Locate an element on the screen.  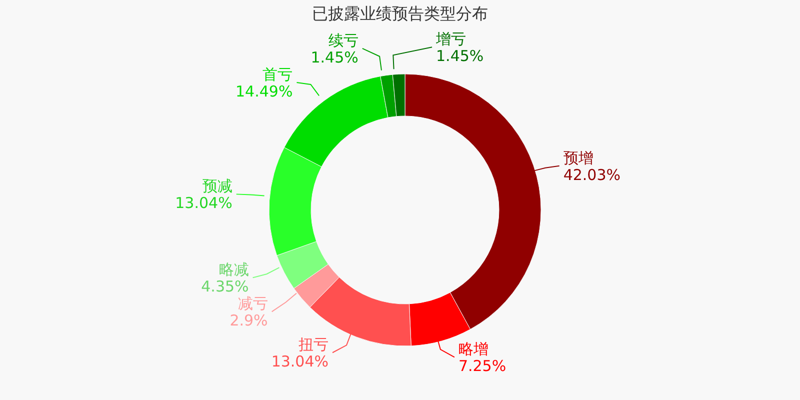
slice-label: 略减 is located at coordinates (233, 269).